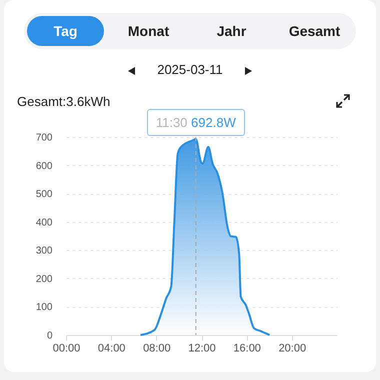 The image size is (380, 380). Describe the element at coordinates (44, 251) in the screenshot. I see `y-tick-label: 300` at that location.